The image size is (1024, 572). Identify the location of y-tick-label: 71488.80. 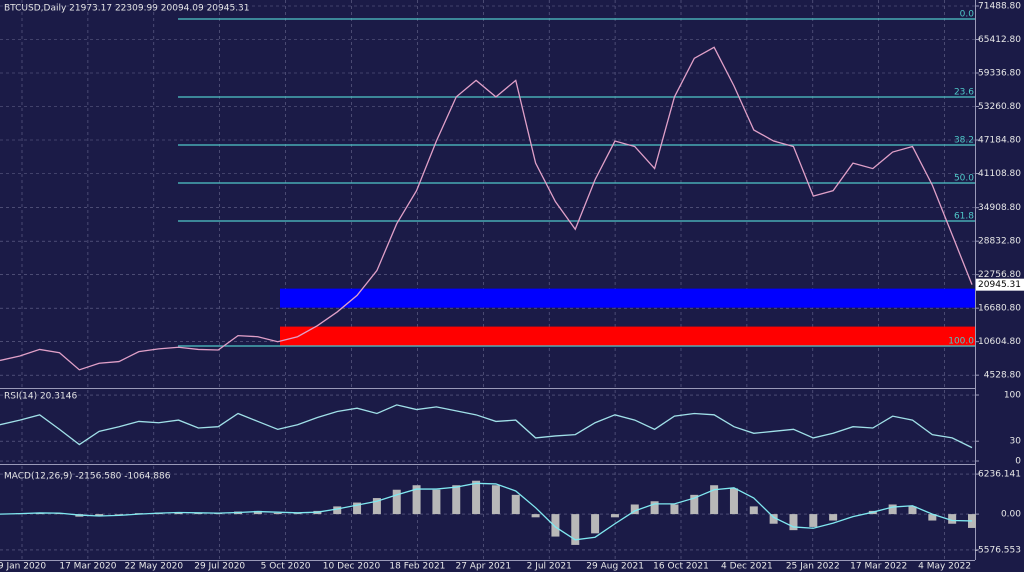
(999, 6).